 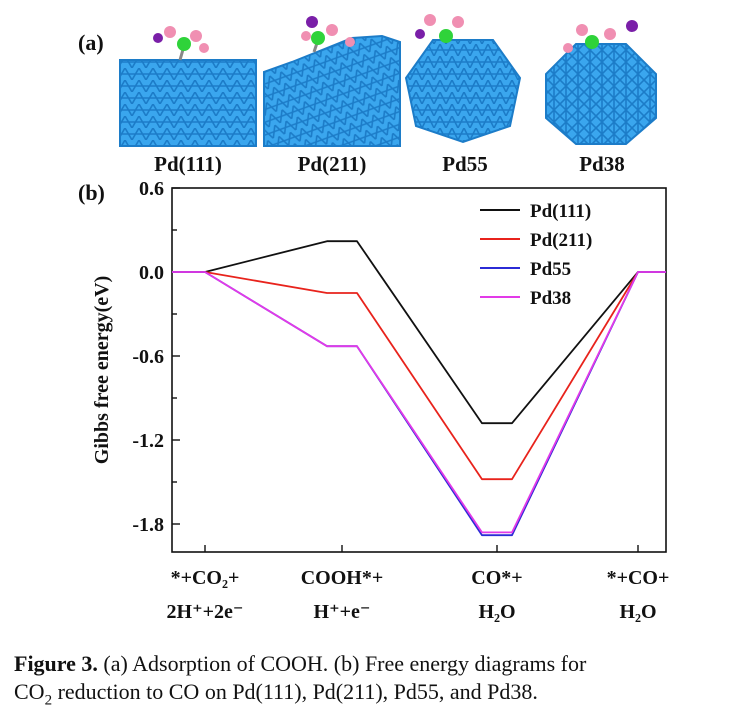 What do you see at coordinates (188, 86) in the screenshot?
I see `pd111-slab-image` at bounding box center [188, 86].